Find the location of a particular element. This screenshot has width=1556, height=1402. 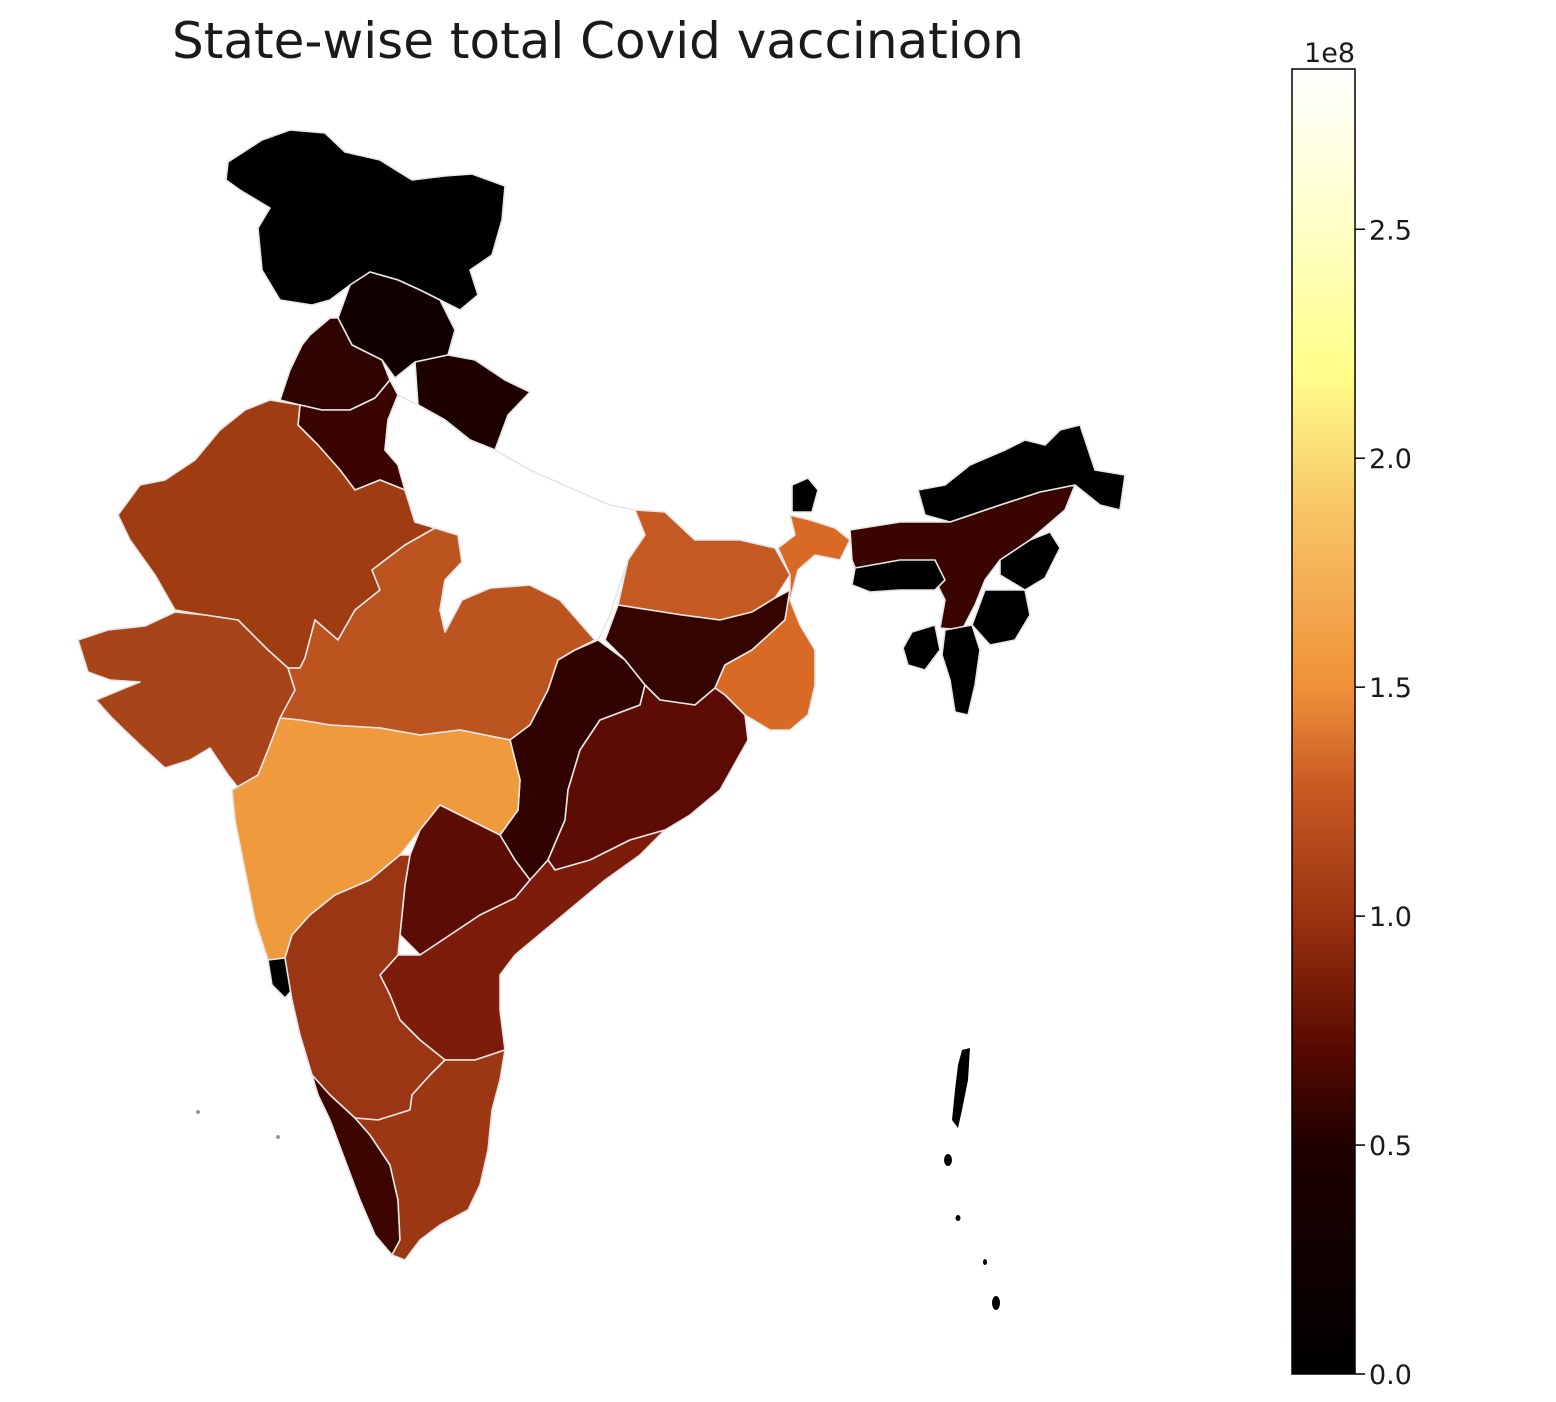

region-nagaland is located at coordinates (1030, 561).